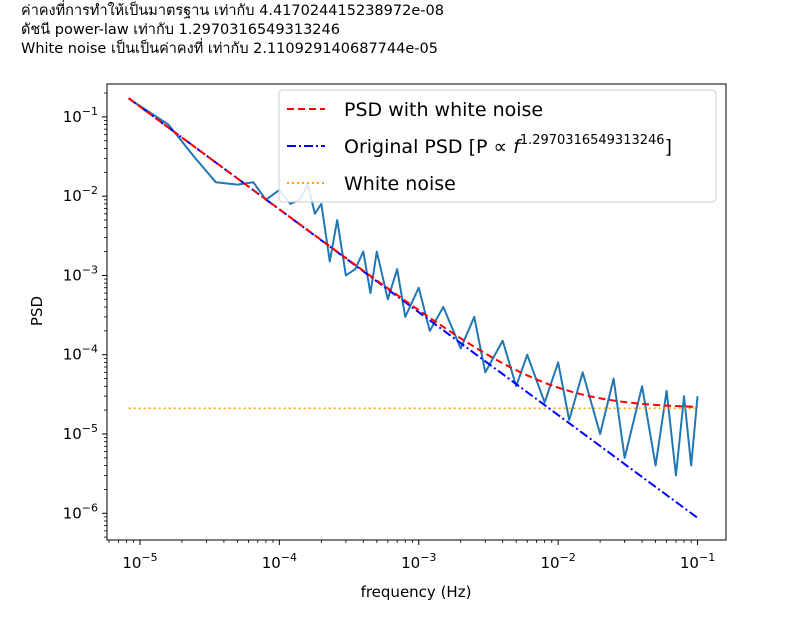  Describe the element at coordinates (80, 353) in the screenshot. I see `y-tick-label: 10⁻⁴` at that location.